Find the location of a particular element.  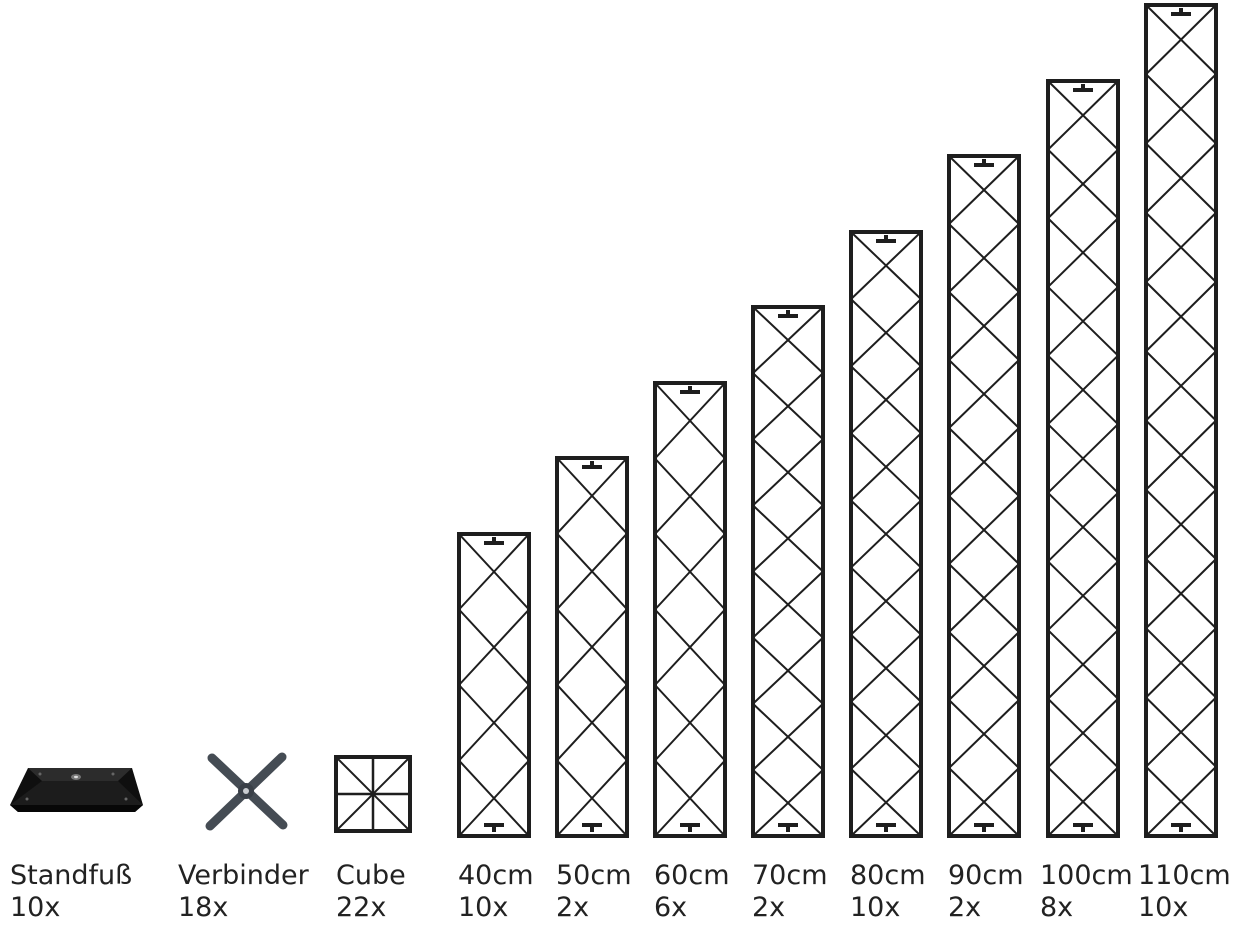

component-name: 50cm is located at coordinates (594, 875).